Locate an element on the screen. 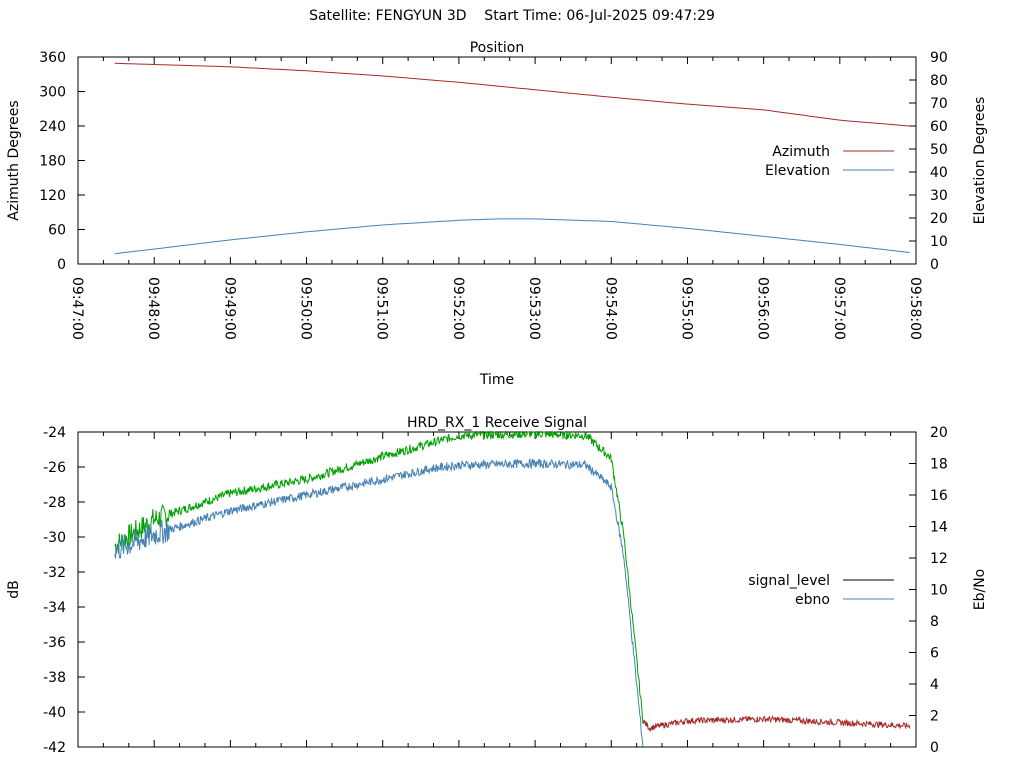 This screenshot has height=768, width=1024. y-tick-label: -24 is located at coordinates (54, 433).